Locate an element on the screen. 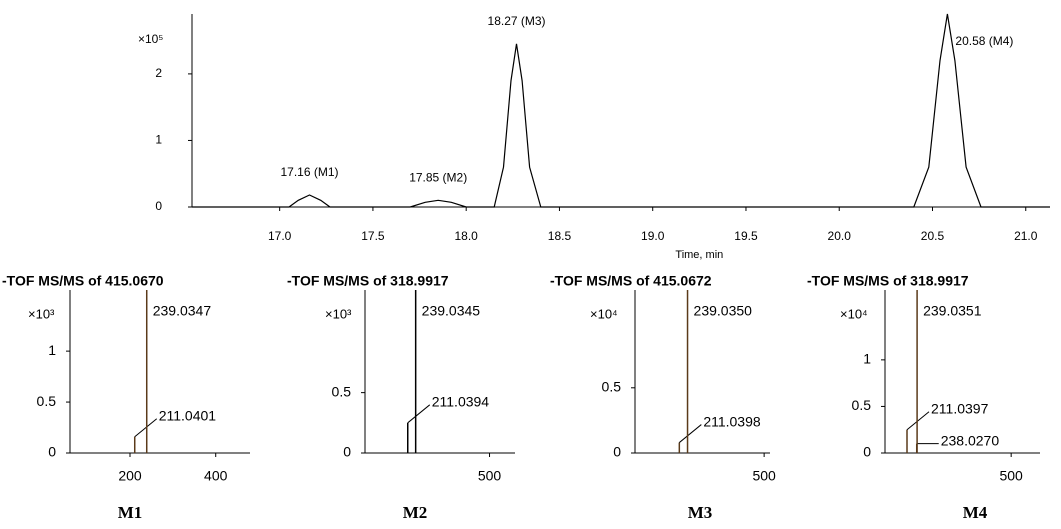 The width and height of the screenshot is (1061, 529). panel-caption: M3 is located at coordinates (700, 512).